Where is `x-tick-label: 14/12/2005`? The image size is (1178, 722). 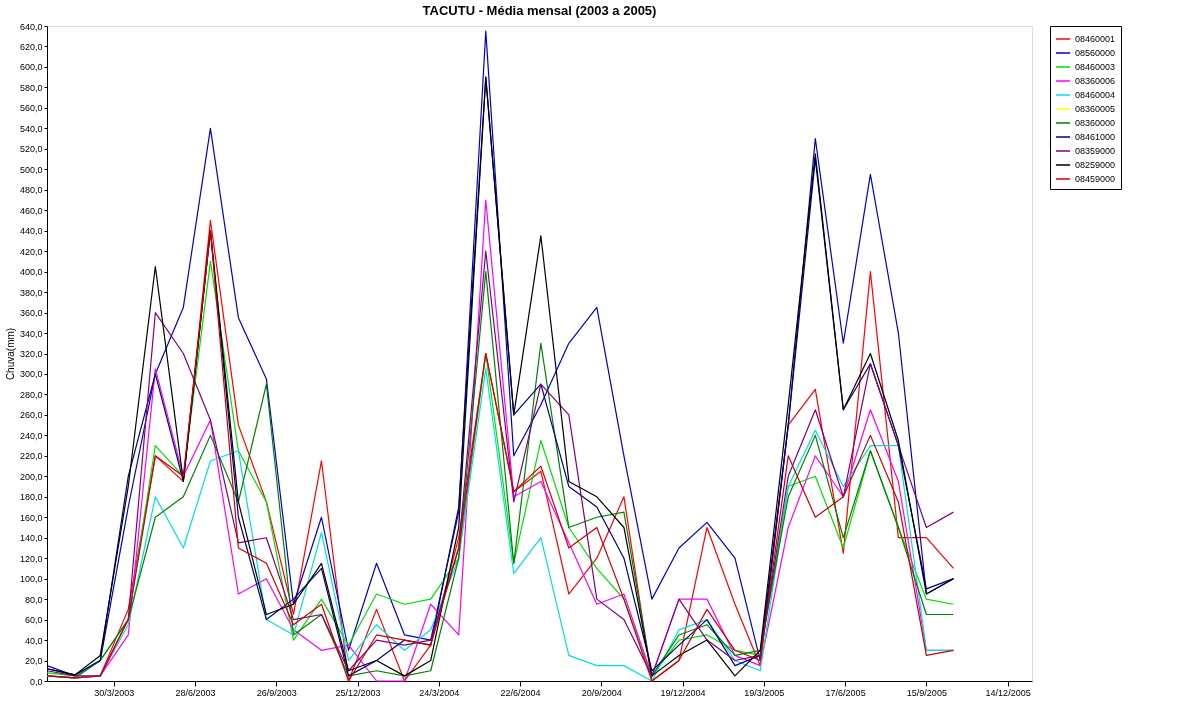 x-tick-label: 14/12/2005 is located at coordinates (1008, 692).